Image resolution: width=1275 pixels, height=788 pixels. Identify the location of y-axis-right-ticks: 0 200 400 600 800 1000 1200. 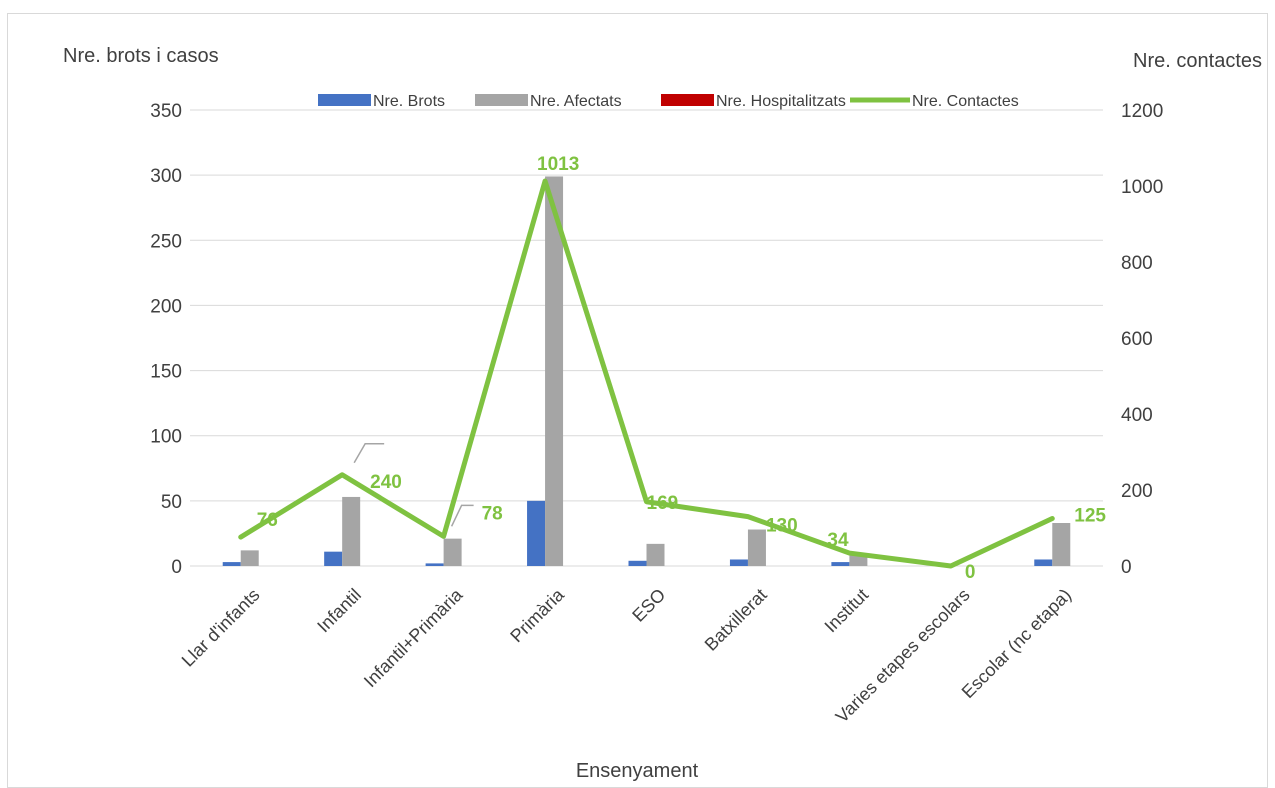
(1142, 339).